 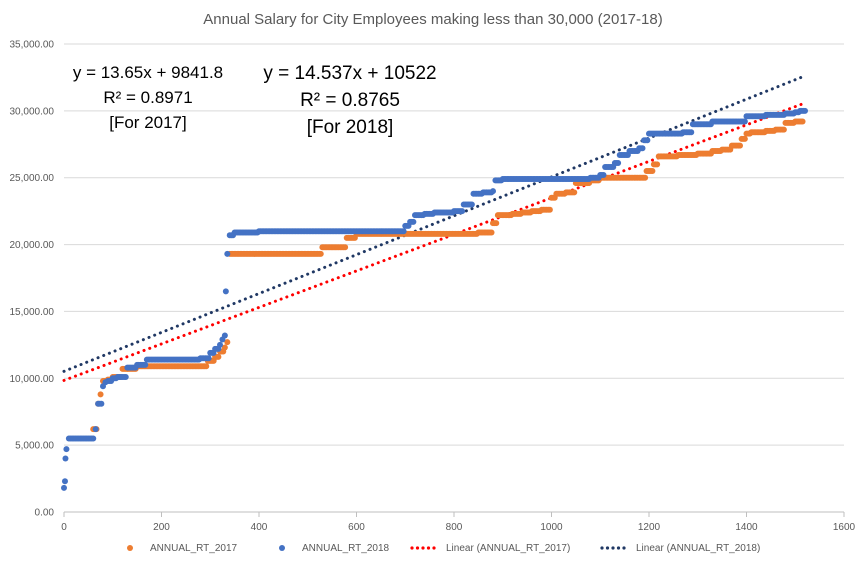 What do you see at coordinates (508, 548) in the screenshot?
I see `legend-label: Linear (ANNUAL_RT_2017)` at bounding box center [508, 548].